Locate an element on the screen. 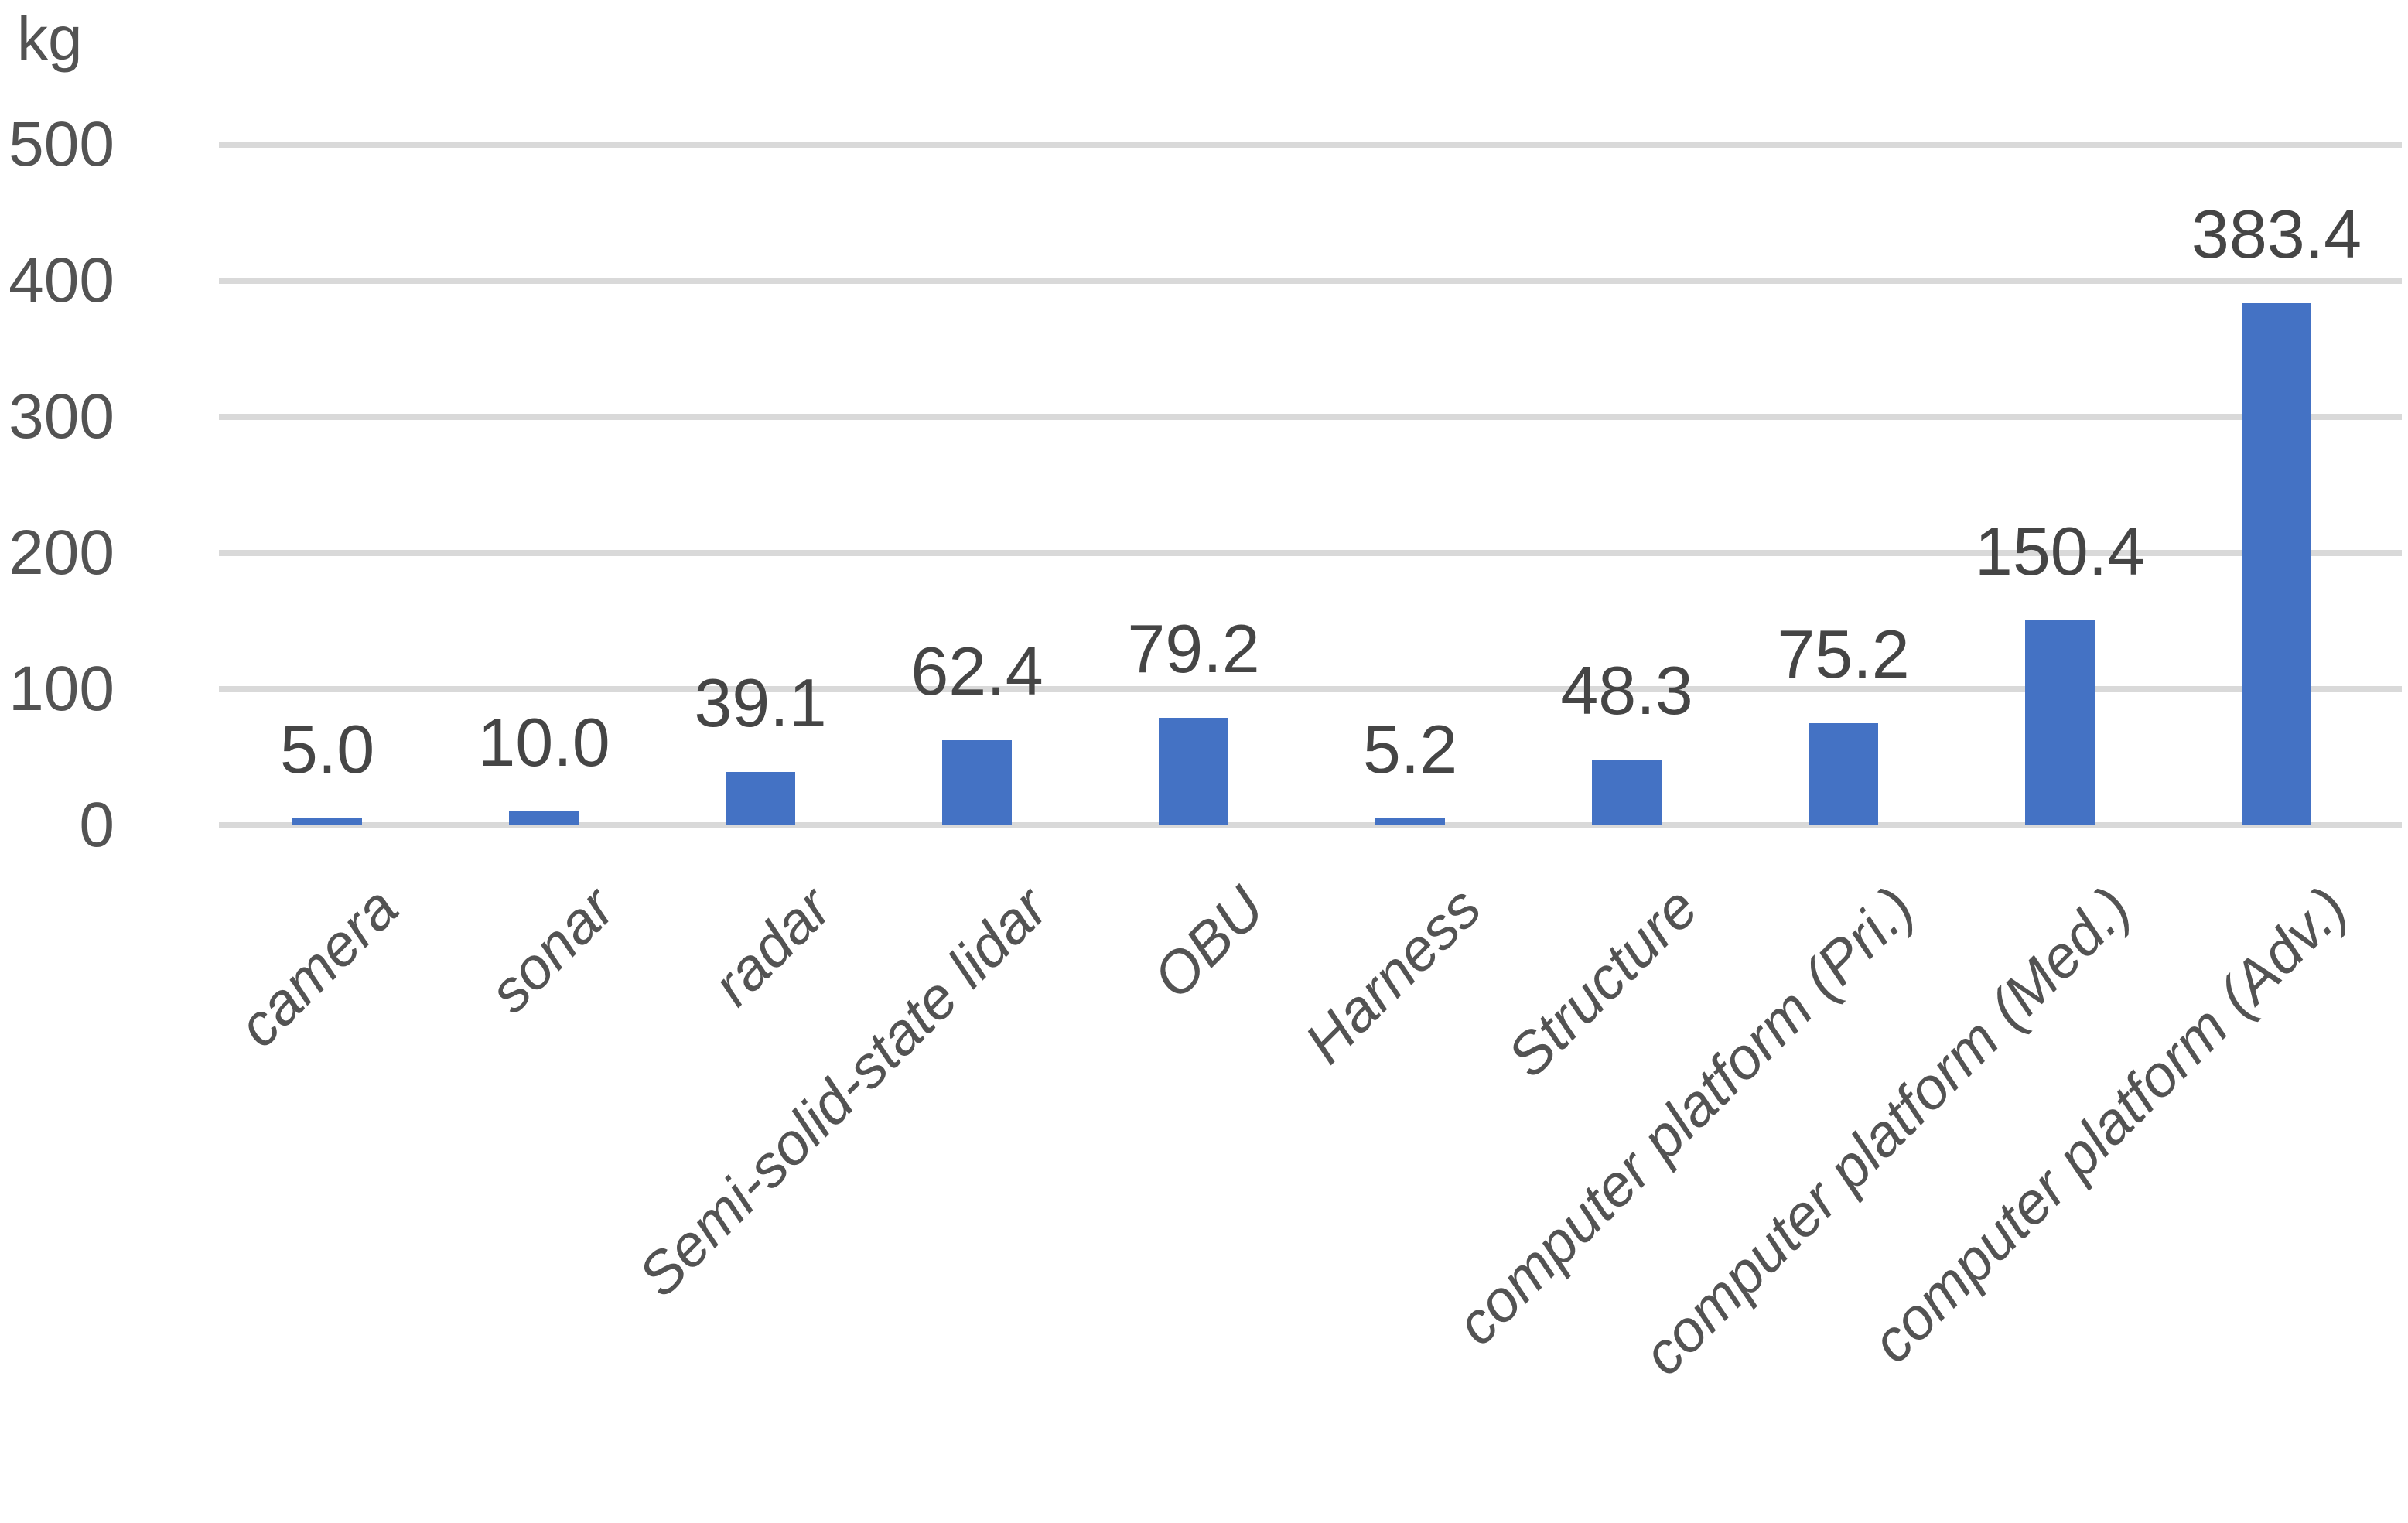  data-label: 5.0 is located at coordinates (327, 749).